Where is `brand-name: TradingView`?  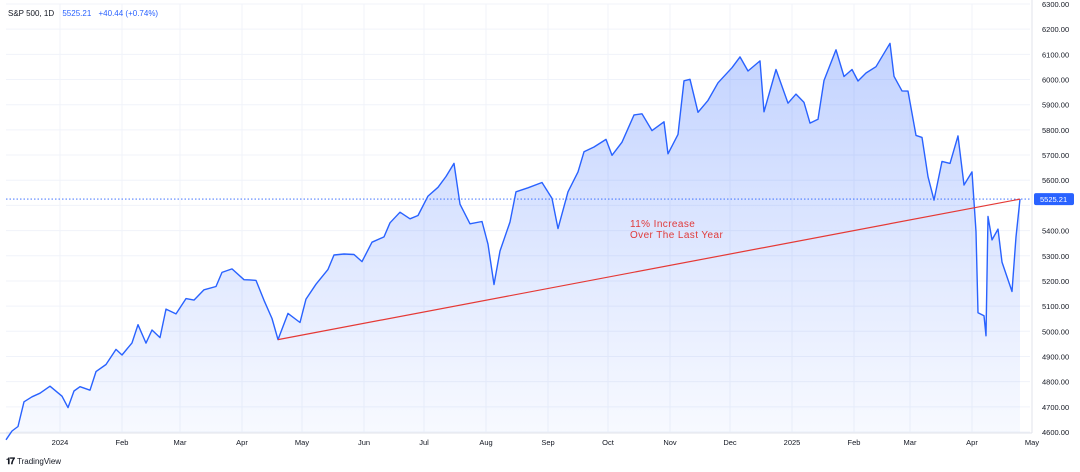
brand-name: TradingView is located at coordinates (39, 461).